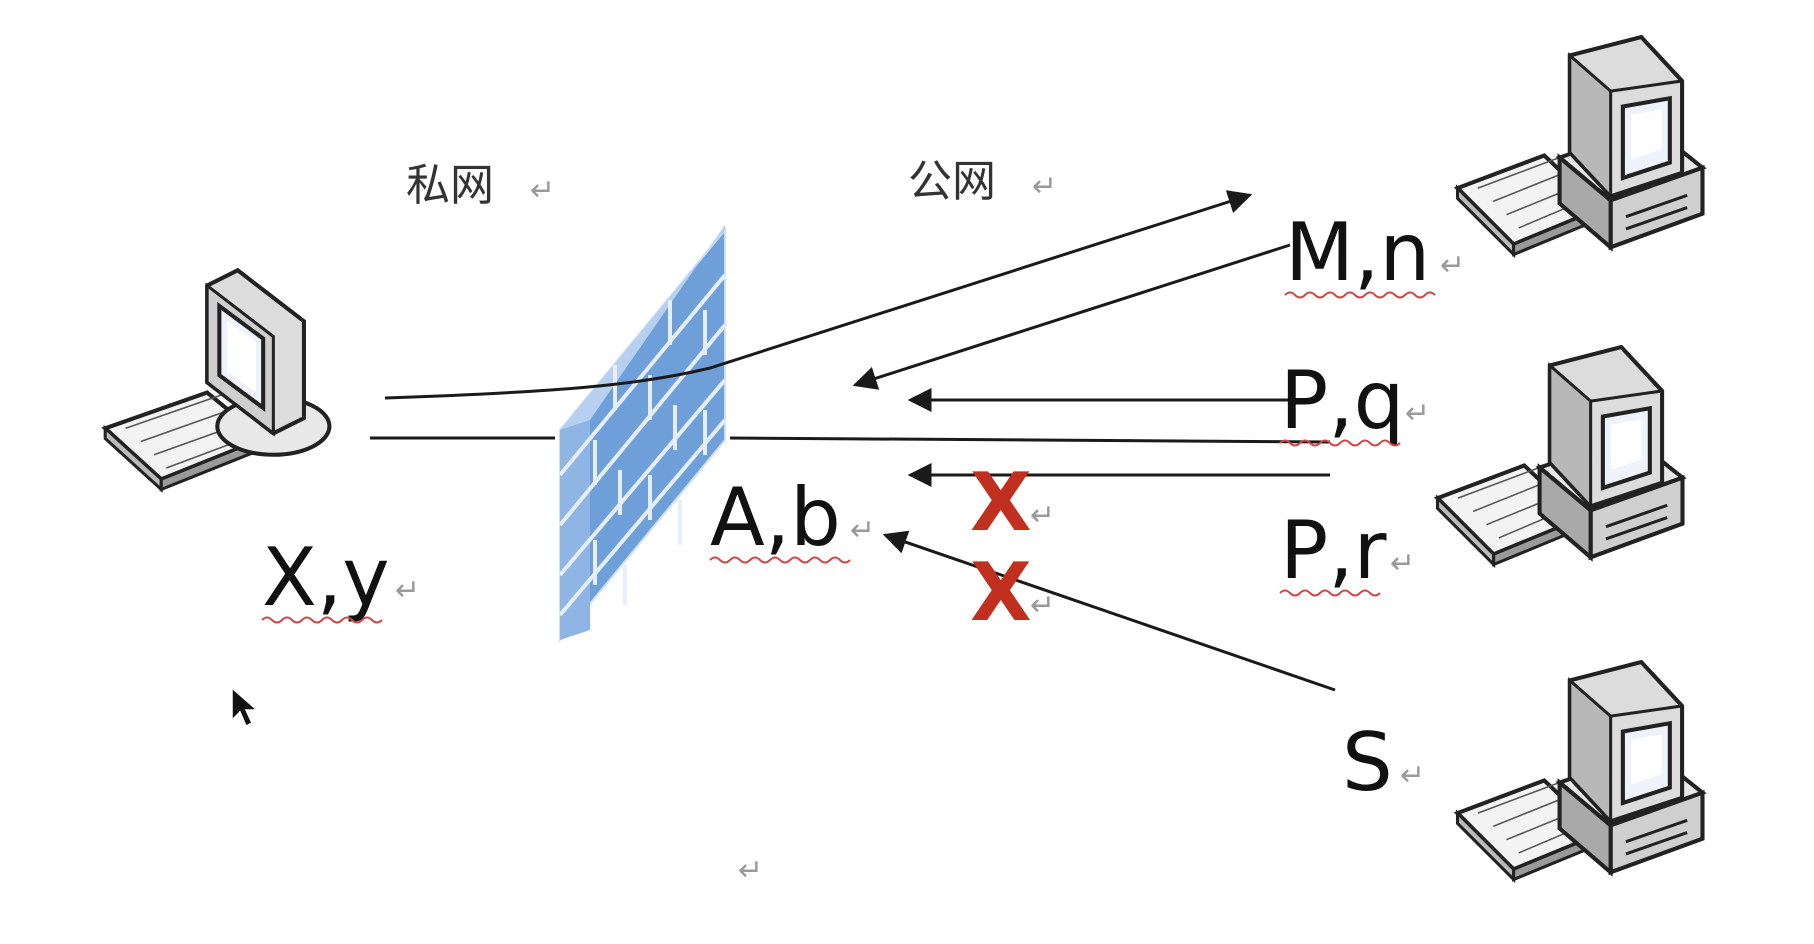 The image size is (1814, 944). What do you see at coordinates (326, 577) in the screenshot?
I see `host-private-address: X,y` at bounding box center [326, 577].